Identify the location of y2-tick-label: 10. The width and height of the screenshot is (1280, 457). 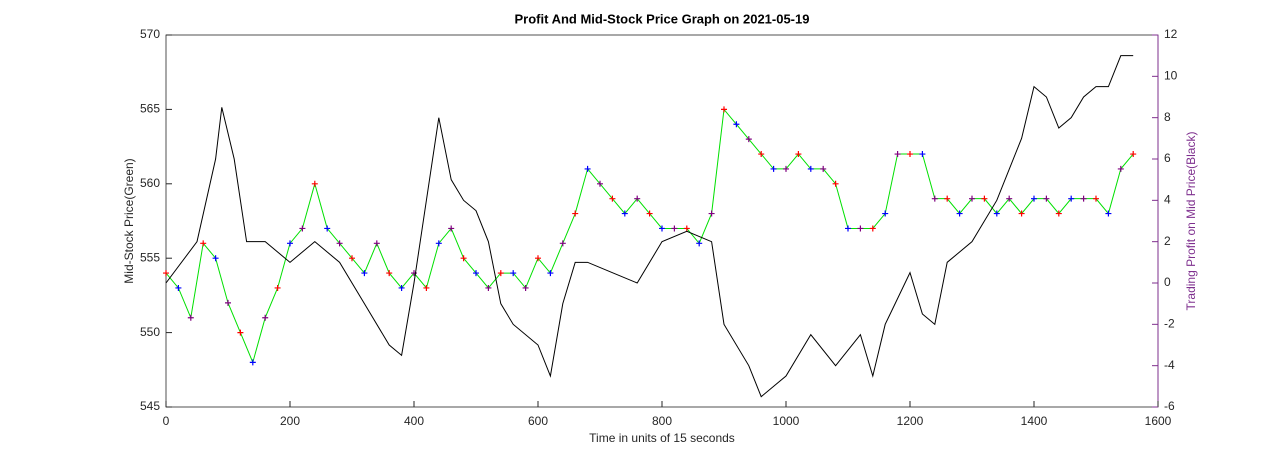
(1171, 76).